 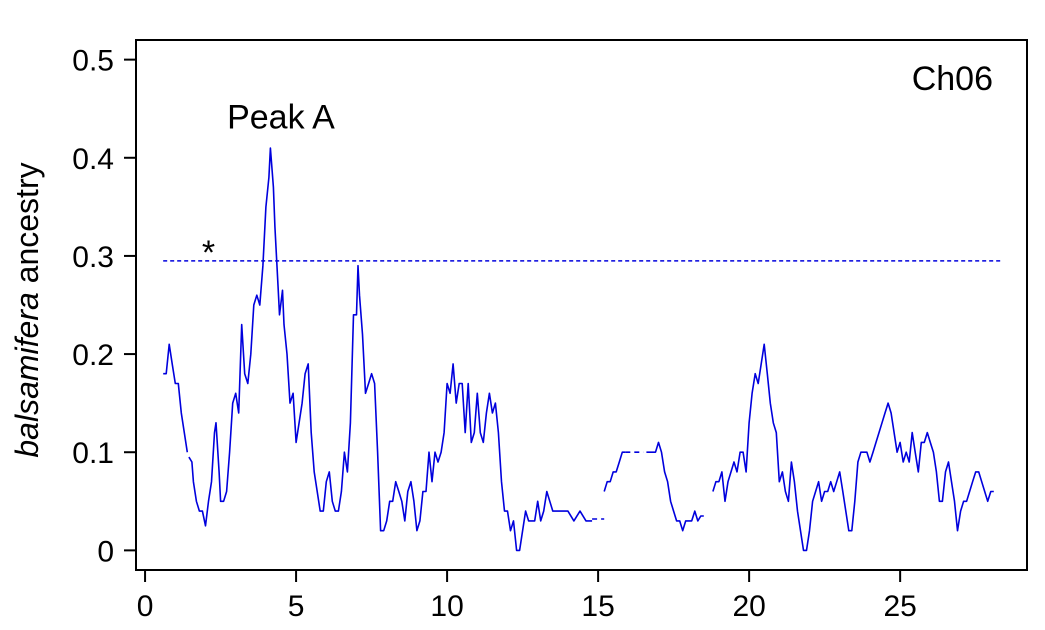 I want to click on x-tick-label: 25, so click(x=899, y=606).